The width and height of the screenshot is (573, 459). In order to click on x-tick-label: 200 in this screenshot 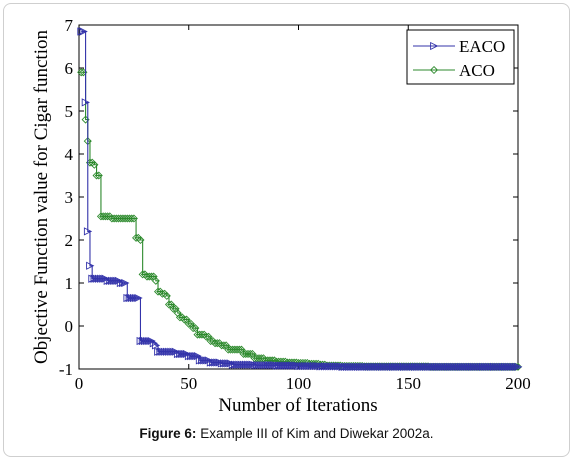, I will do `click(518, 383)`.